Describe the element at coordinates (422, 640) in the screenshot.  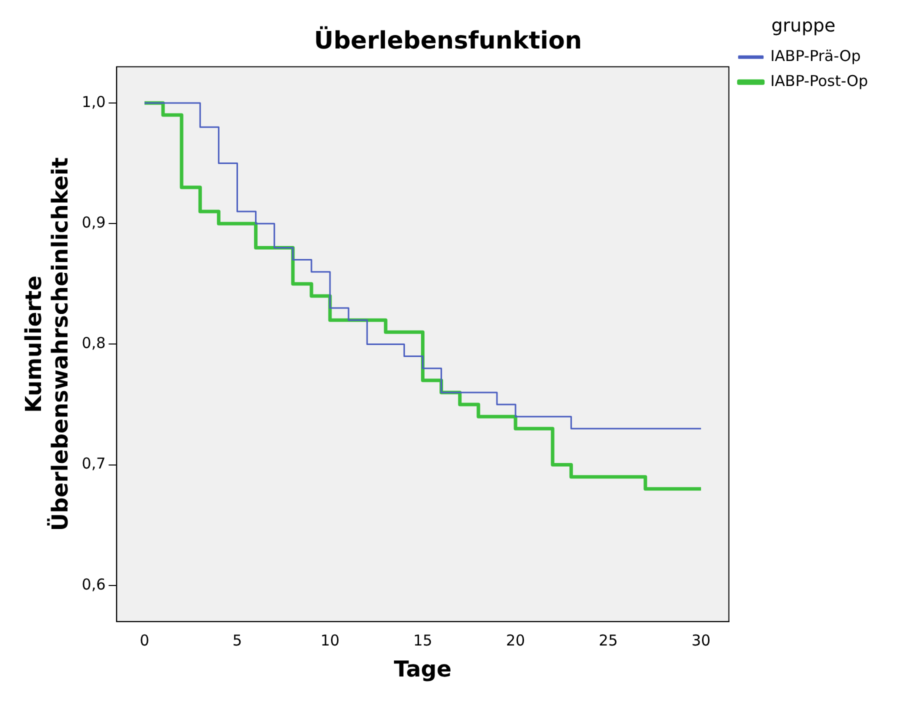
I see `x-tick-label: 15` at that location.